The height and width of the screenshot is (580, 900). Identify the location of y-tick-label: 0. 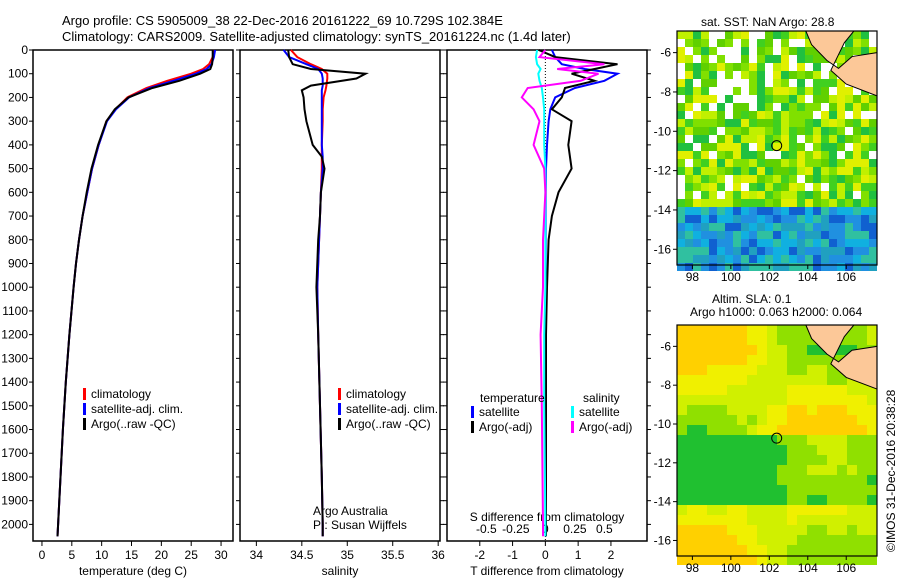
(24, 50).